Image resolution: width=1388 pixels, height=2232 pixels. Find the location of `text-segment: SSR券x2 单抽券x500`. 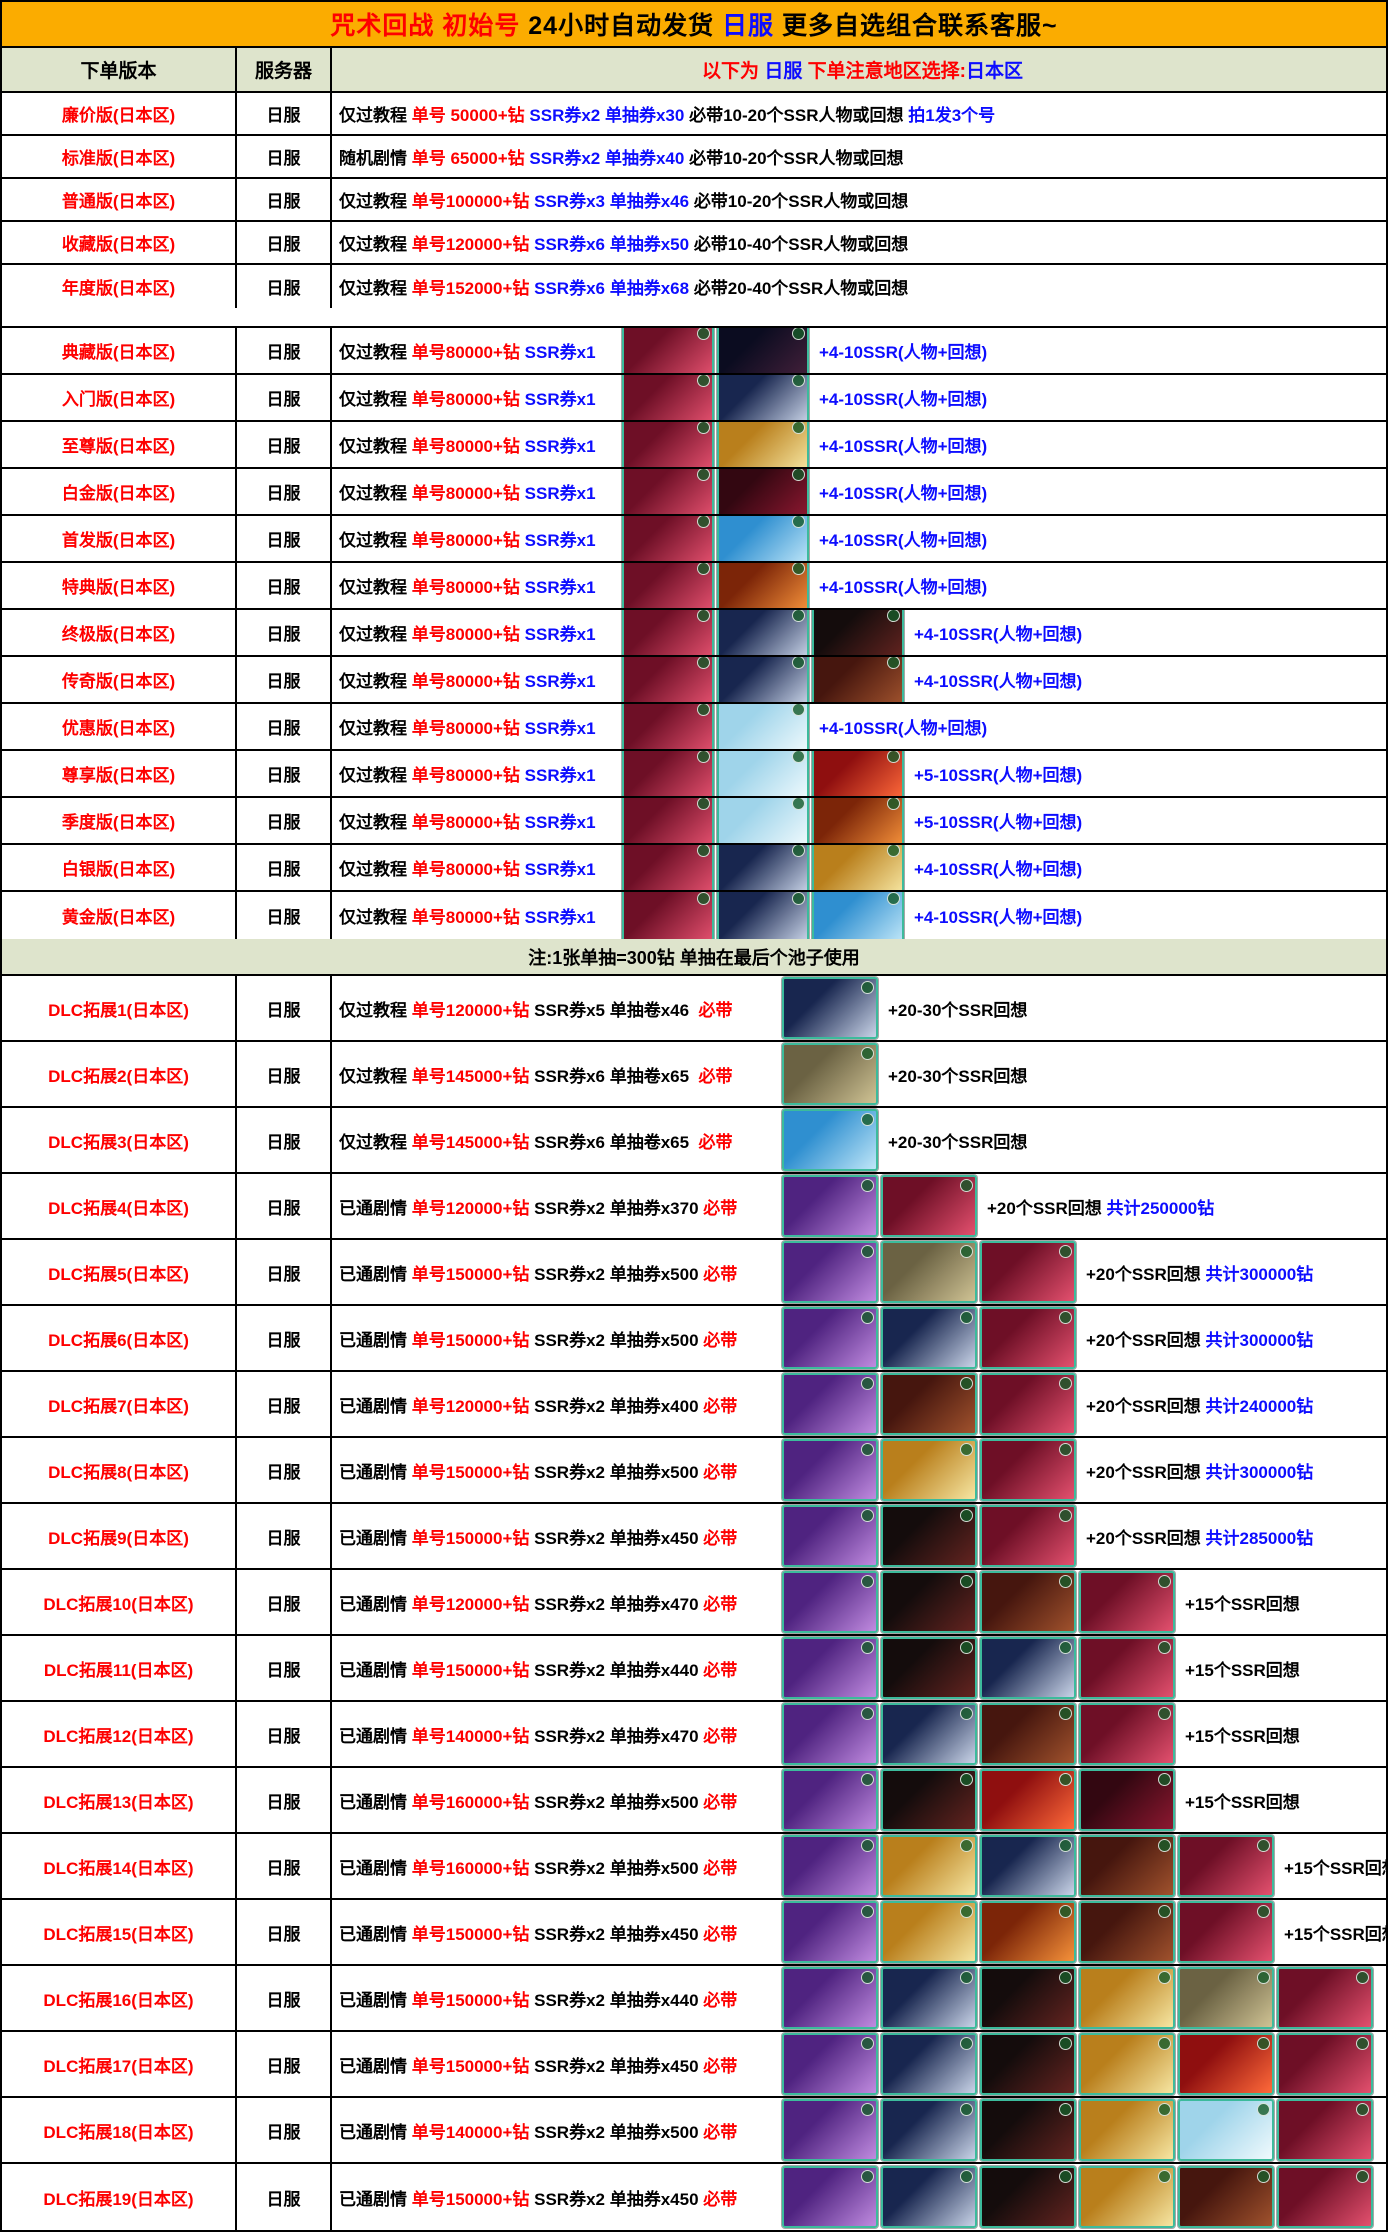

text-segment: SSR券x2 单抽券x500 is located at coordinates (619, 2132).